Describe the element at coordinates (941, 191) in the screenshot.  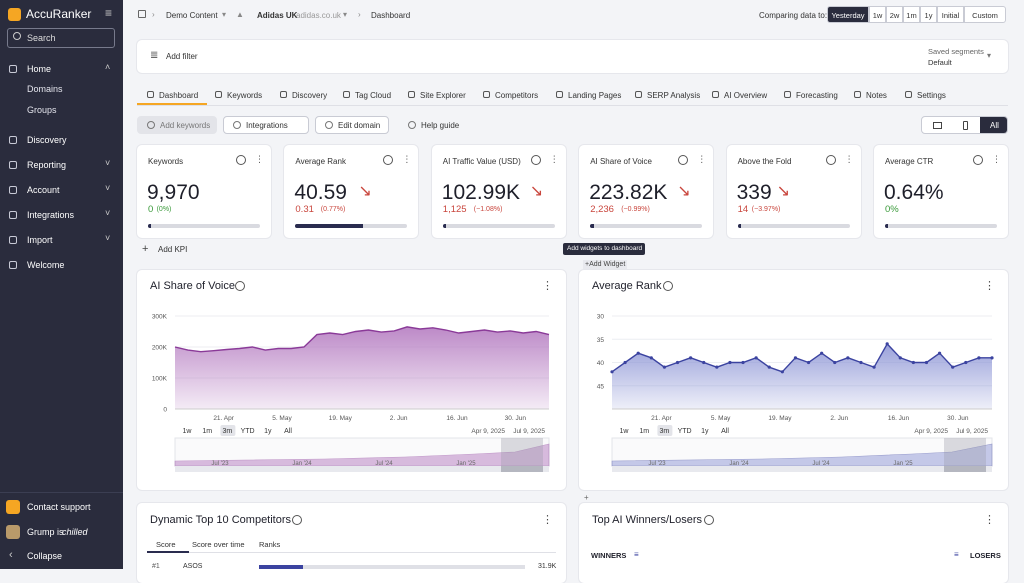
I see `kpi-card: Average CTR ⋮ 0.64% 0%` at that location.